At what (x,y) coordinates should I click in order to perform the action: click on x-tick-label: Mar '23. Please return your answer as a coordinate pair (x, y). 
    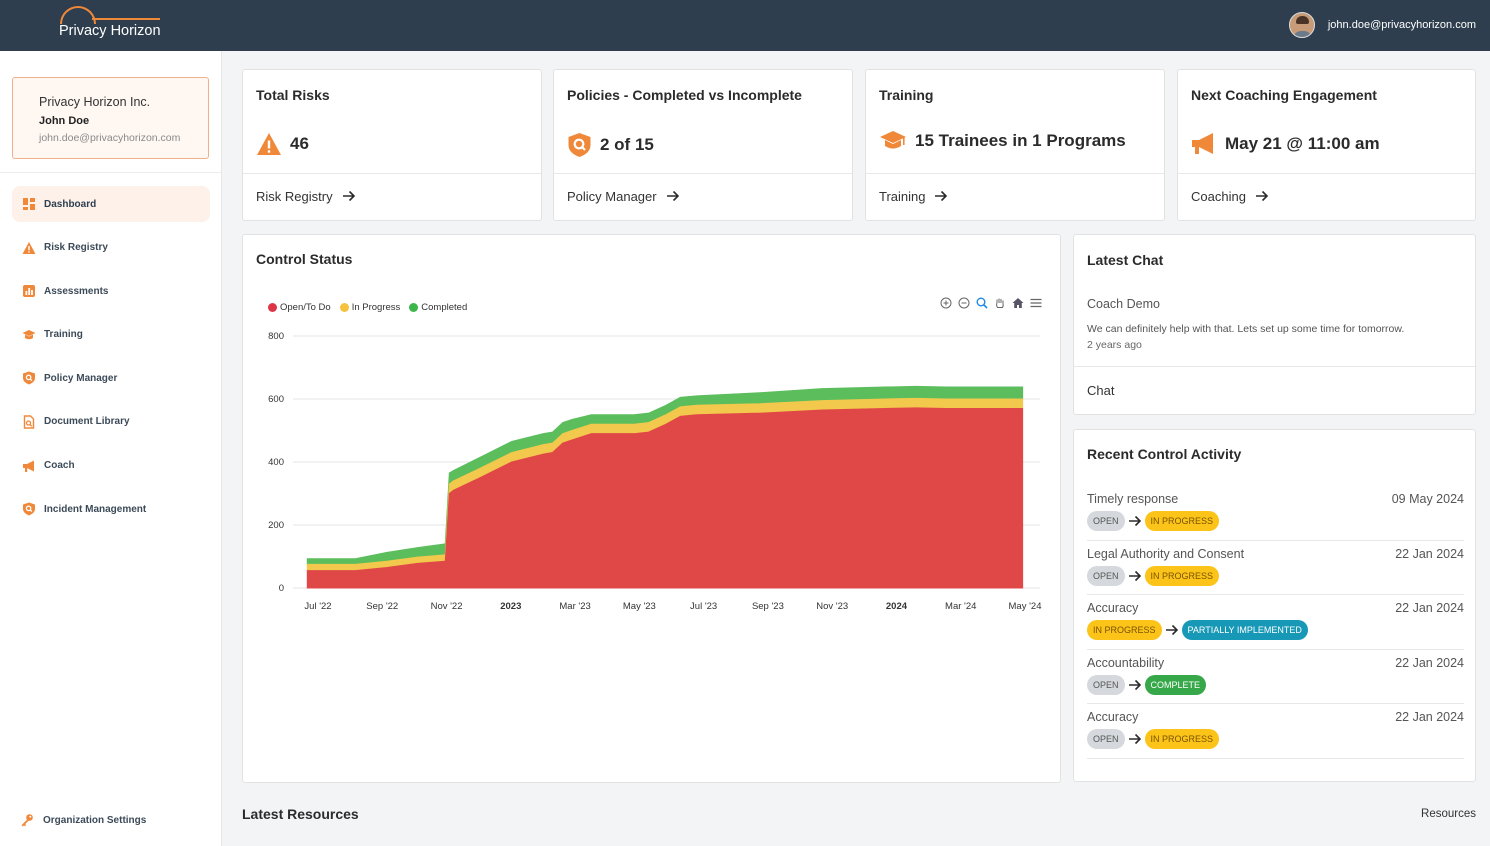
    Looking at the image, I should click on (574, 606).